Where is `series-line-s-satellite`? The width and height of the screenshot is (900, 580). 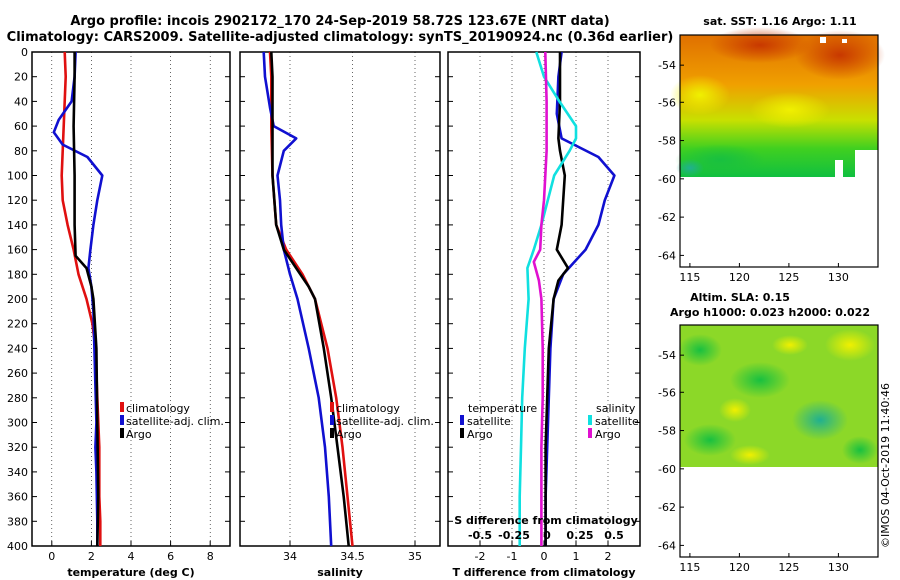 series-line-s-satellite is located at coordinates (548, 298).